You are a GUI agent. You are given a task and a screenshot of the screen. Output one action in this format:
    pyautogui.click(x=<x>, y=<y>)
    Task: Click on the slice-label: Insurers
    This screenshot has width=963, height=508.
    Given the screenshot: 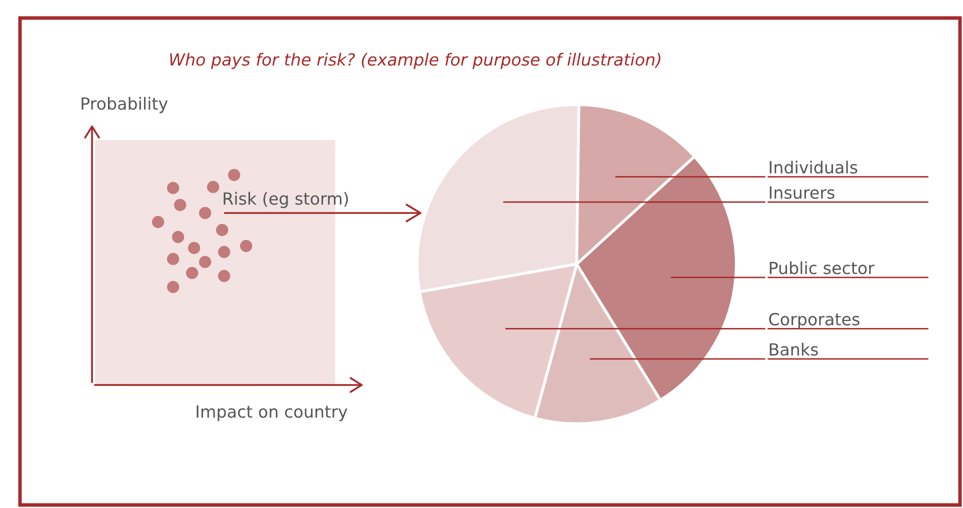 What is the action you would take?
    pyautogui.click(x=802, y=192)
    